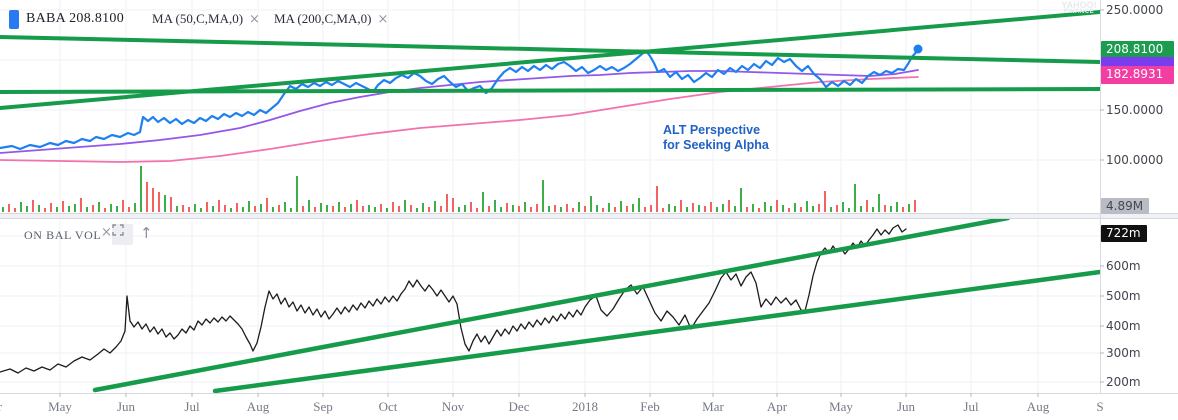 The height and width of the screenshot is (420, 1178). What do you see at coordinates (63, 235) in the screenshot?
I see `obv-indicator-title: ON BAL VOL` at bounding box center [63, 235].